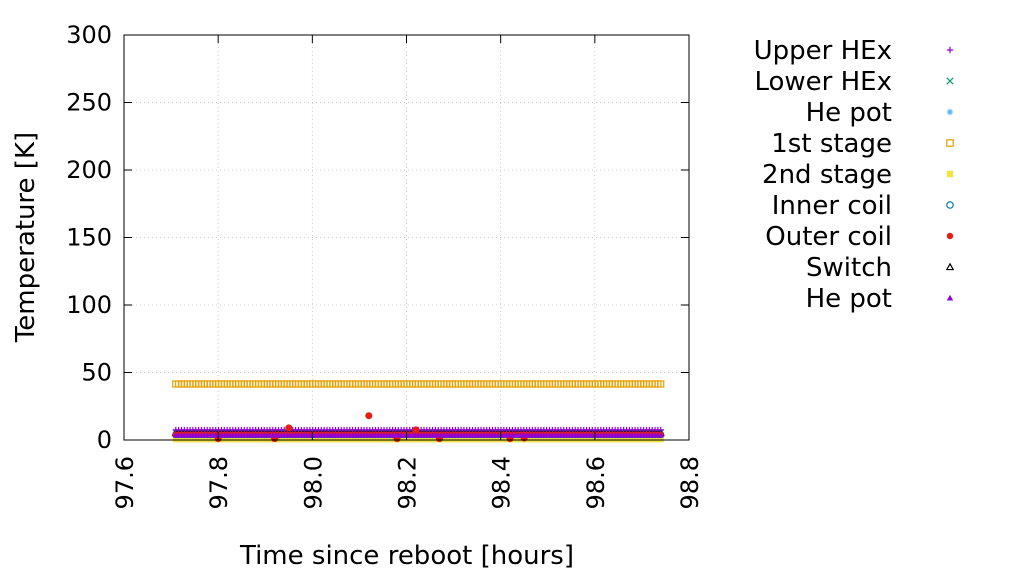 This screenshot has width=1024, height=576. I want to click on x-axis-title: Time since reboot [hours], so click(406, 556).